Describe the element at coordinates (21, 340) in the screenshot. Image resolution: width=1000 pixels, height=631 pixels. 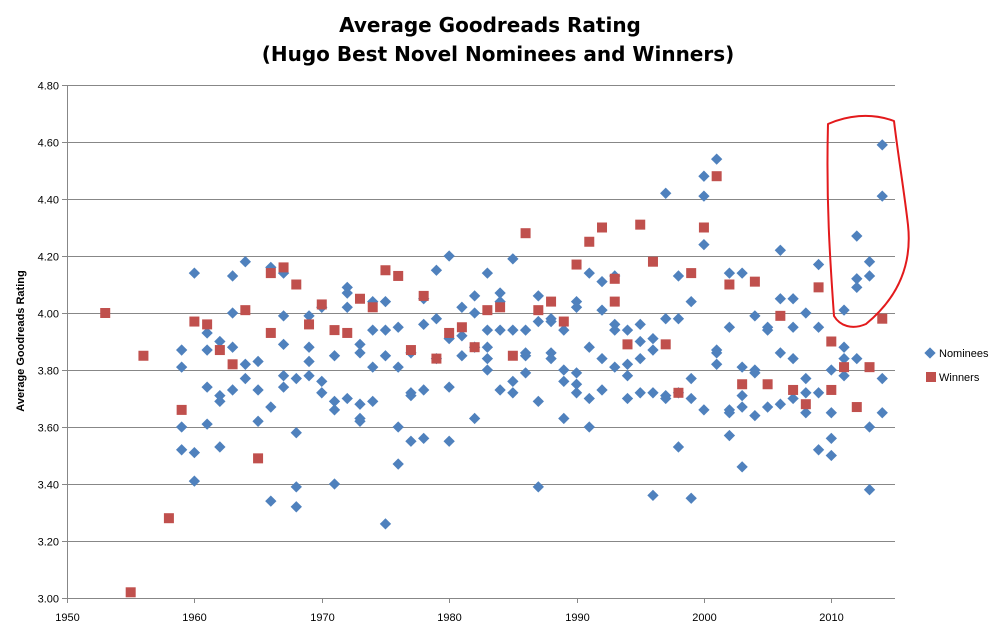
I see `y-axis-label: Average Goodreads Rating` at that location.